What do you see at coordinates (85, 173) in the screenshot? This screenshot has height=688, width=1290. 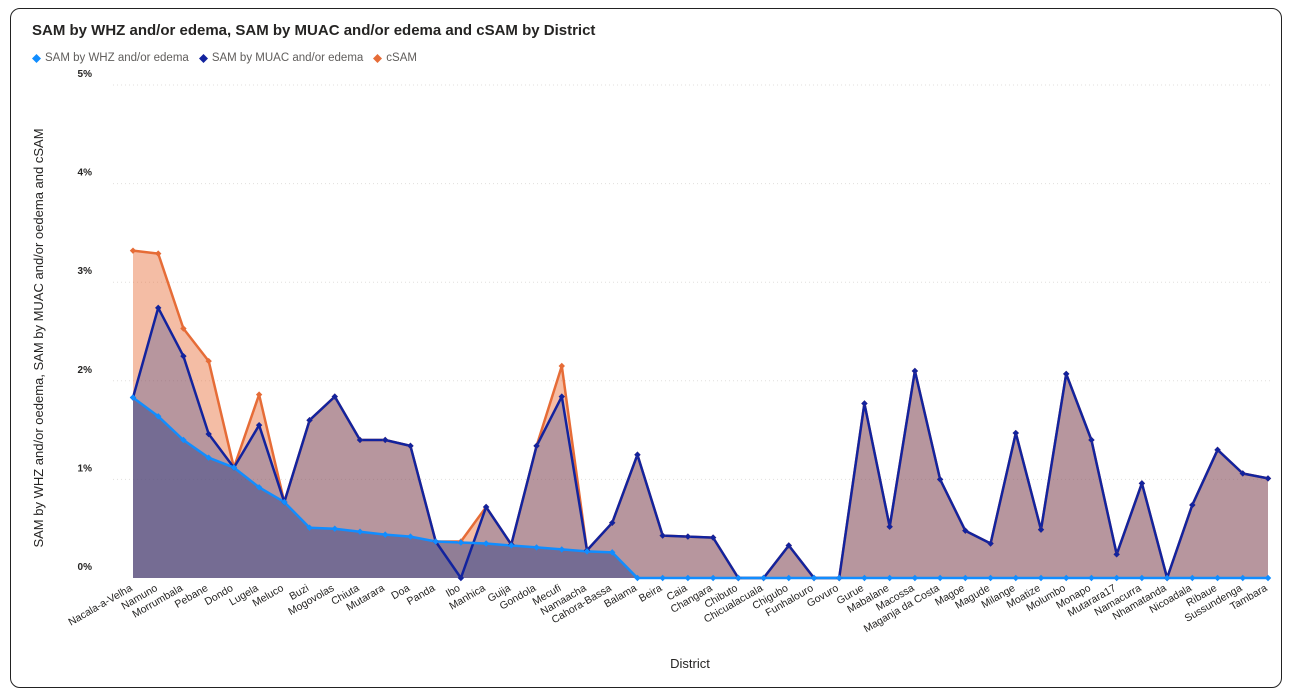 I see `y-tick-label: 4%` at bounding box center [85, 173].